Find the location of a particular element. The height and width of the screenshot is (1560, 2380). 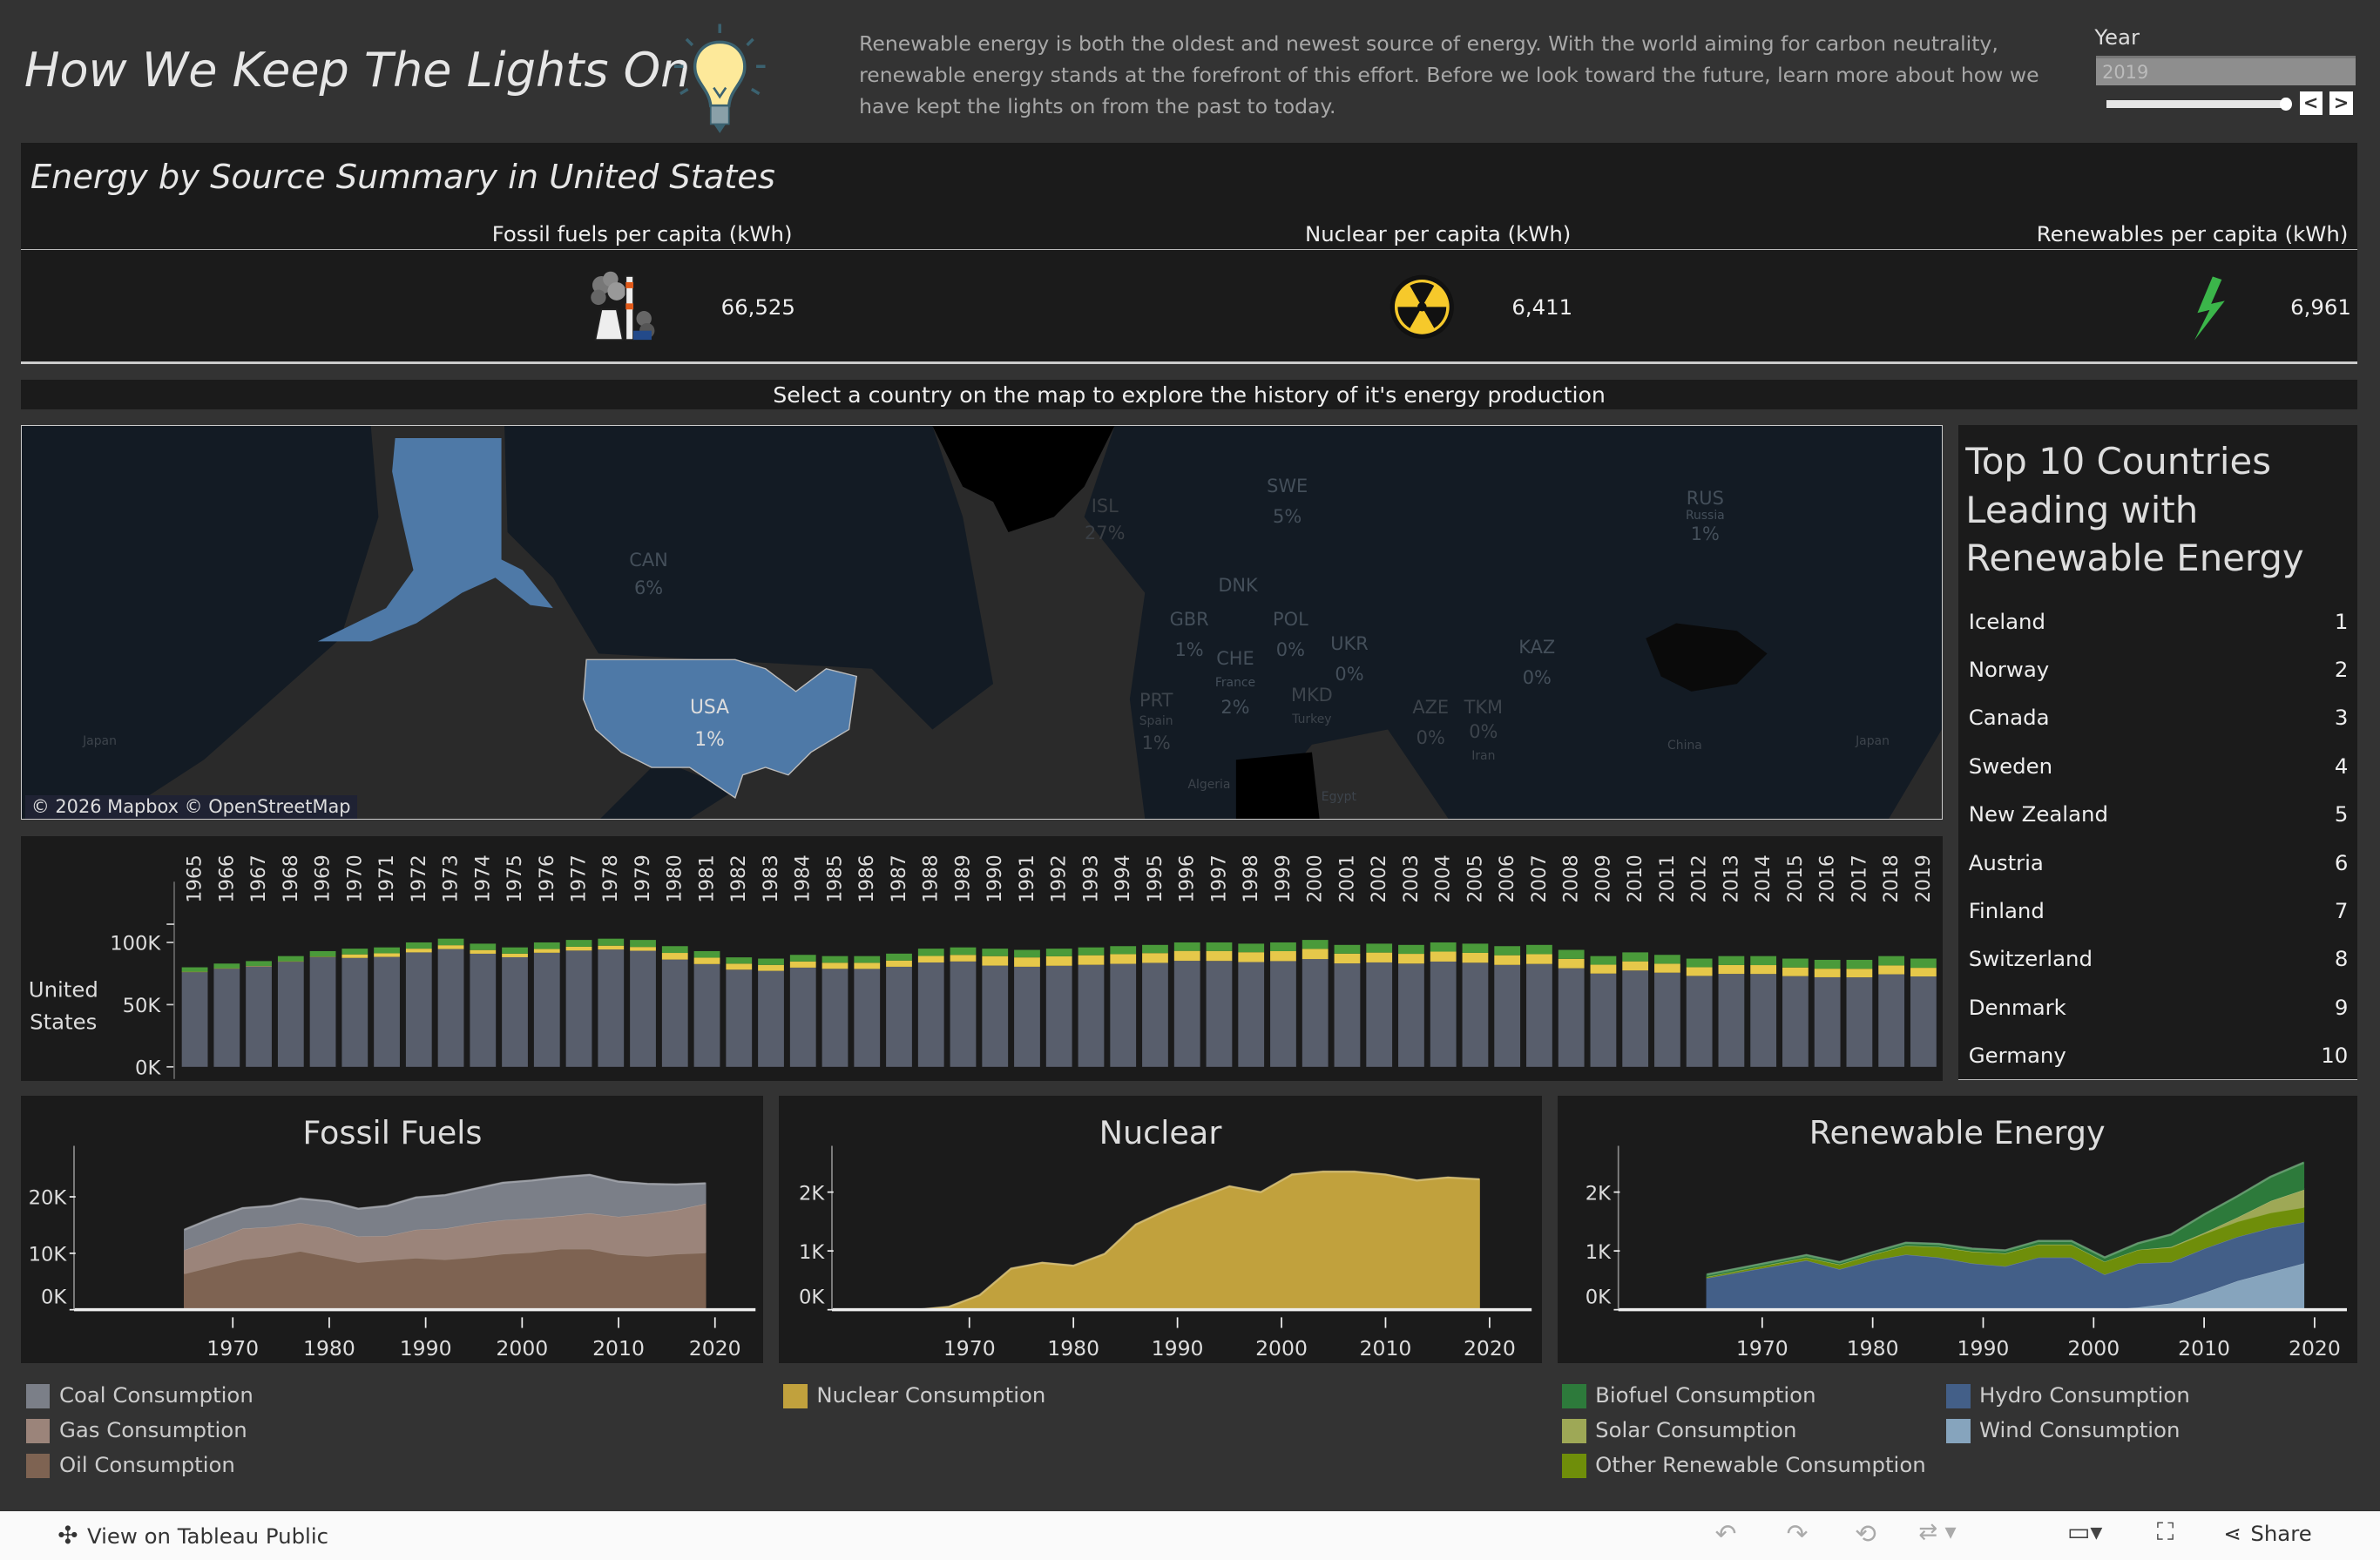

year-slider-track is located at coordinates (2196, 104).